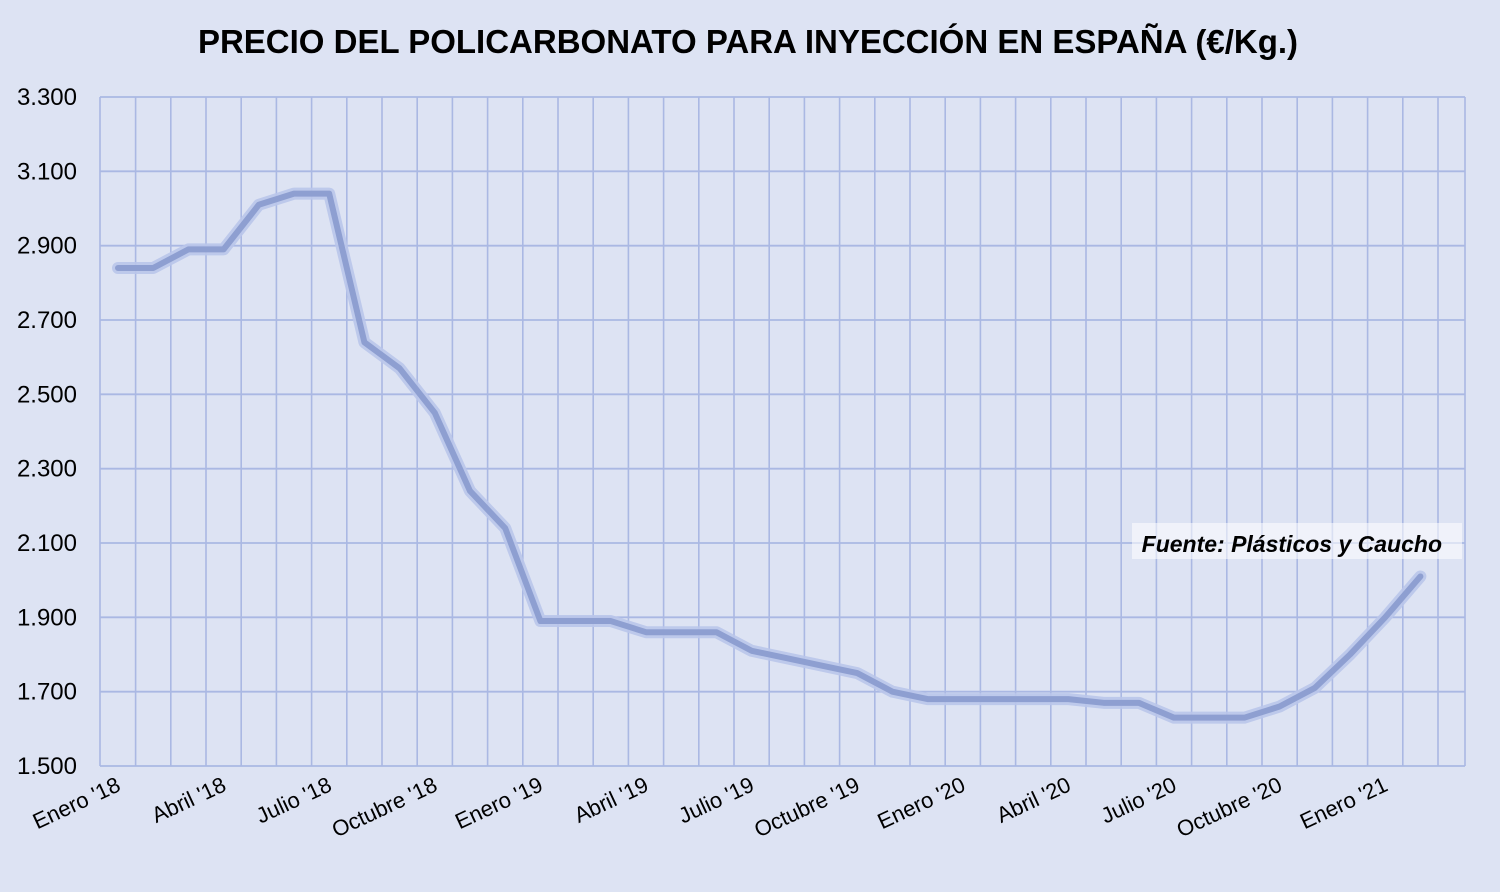 The width and height of the screenshot is (1500, 892). Describe the element at coordinates (1343, 803) in the screenshot. I see `x-tick-label: Enero '21` at that location.